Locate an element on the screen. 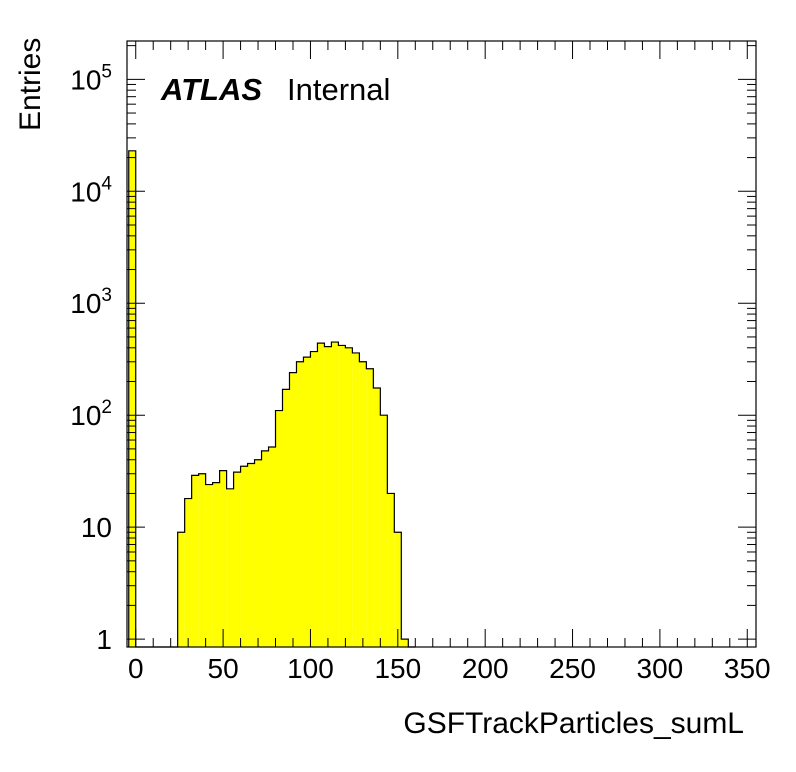 The image size is (796, 772). x-tick-label: 300 is located at coordinates (660, 668).